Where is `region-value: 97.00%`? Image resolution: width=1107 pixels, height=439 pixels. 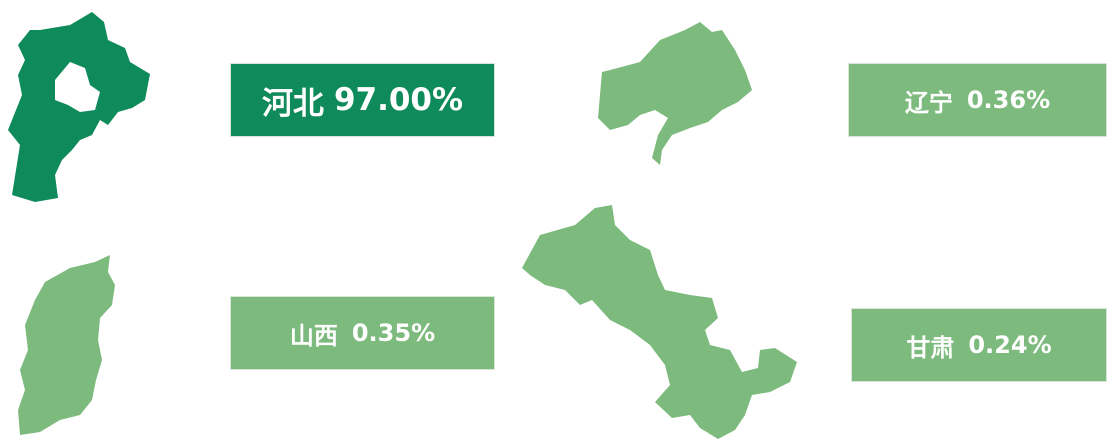 region-value: 97.00% is located at coordinates (398, 100).